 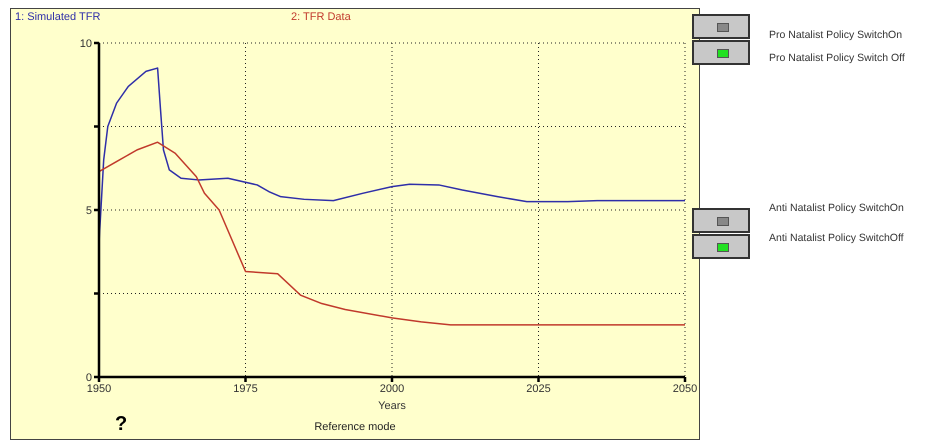 I want to click on x-tick-label: 1975, so click(x=245, y=388).